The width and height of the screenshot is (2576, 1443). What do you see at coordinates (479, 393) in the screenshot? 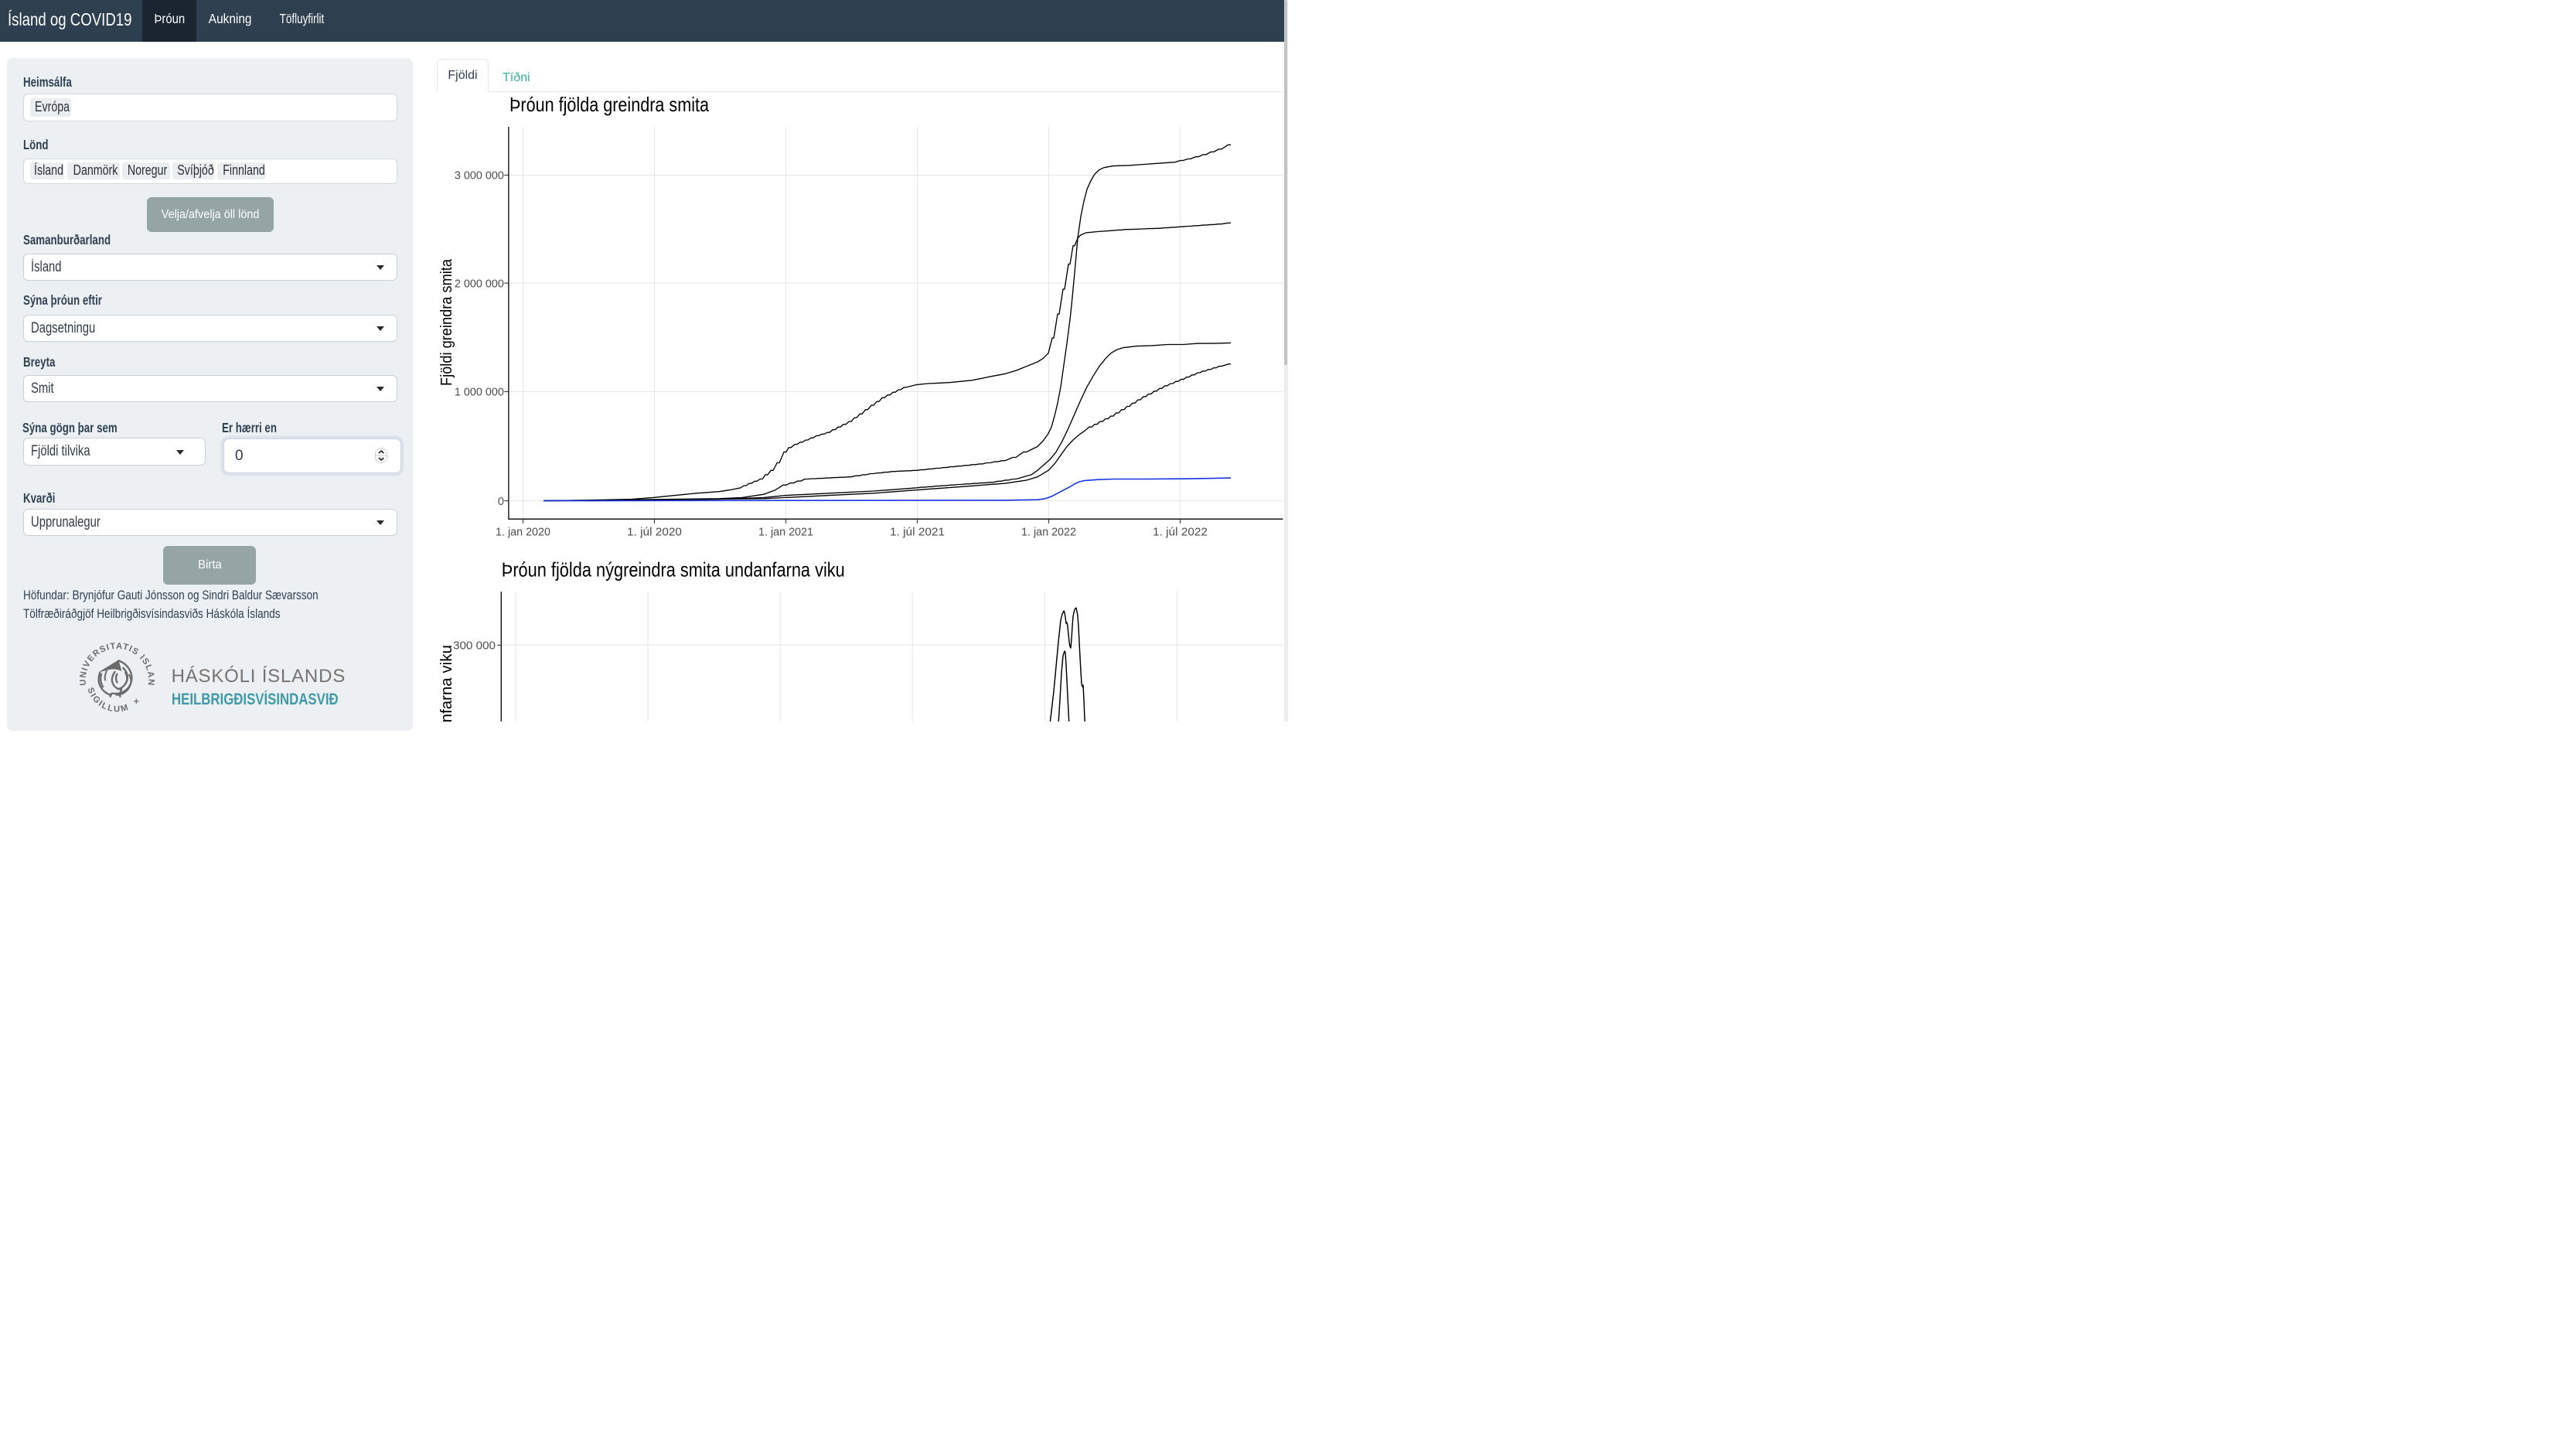
I see `svg-text: 1 000 000` at bounding box center [479, 393].